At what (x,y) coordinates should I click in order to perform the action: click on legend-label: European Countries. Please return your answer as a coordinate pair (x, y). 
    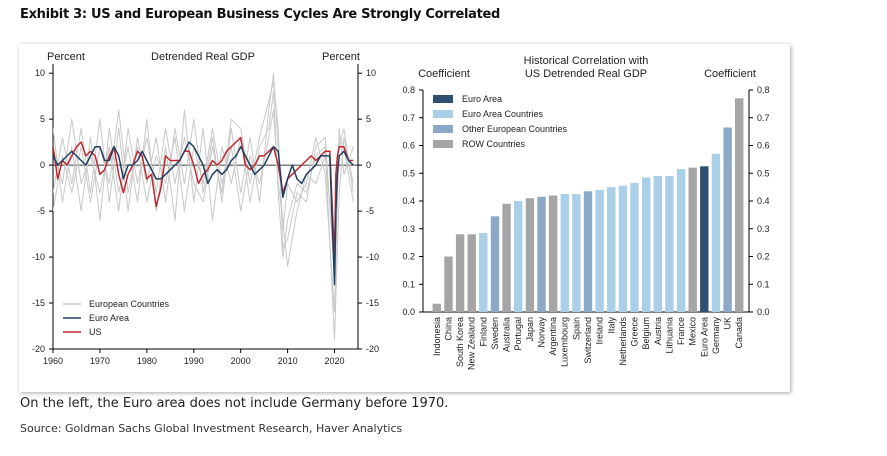
    Looking at the image, I should click on (129, 304).